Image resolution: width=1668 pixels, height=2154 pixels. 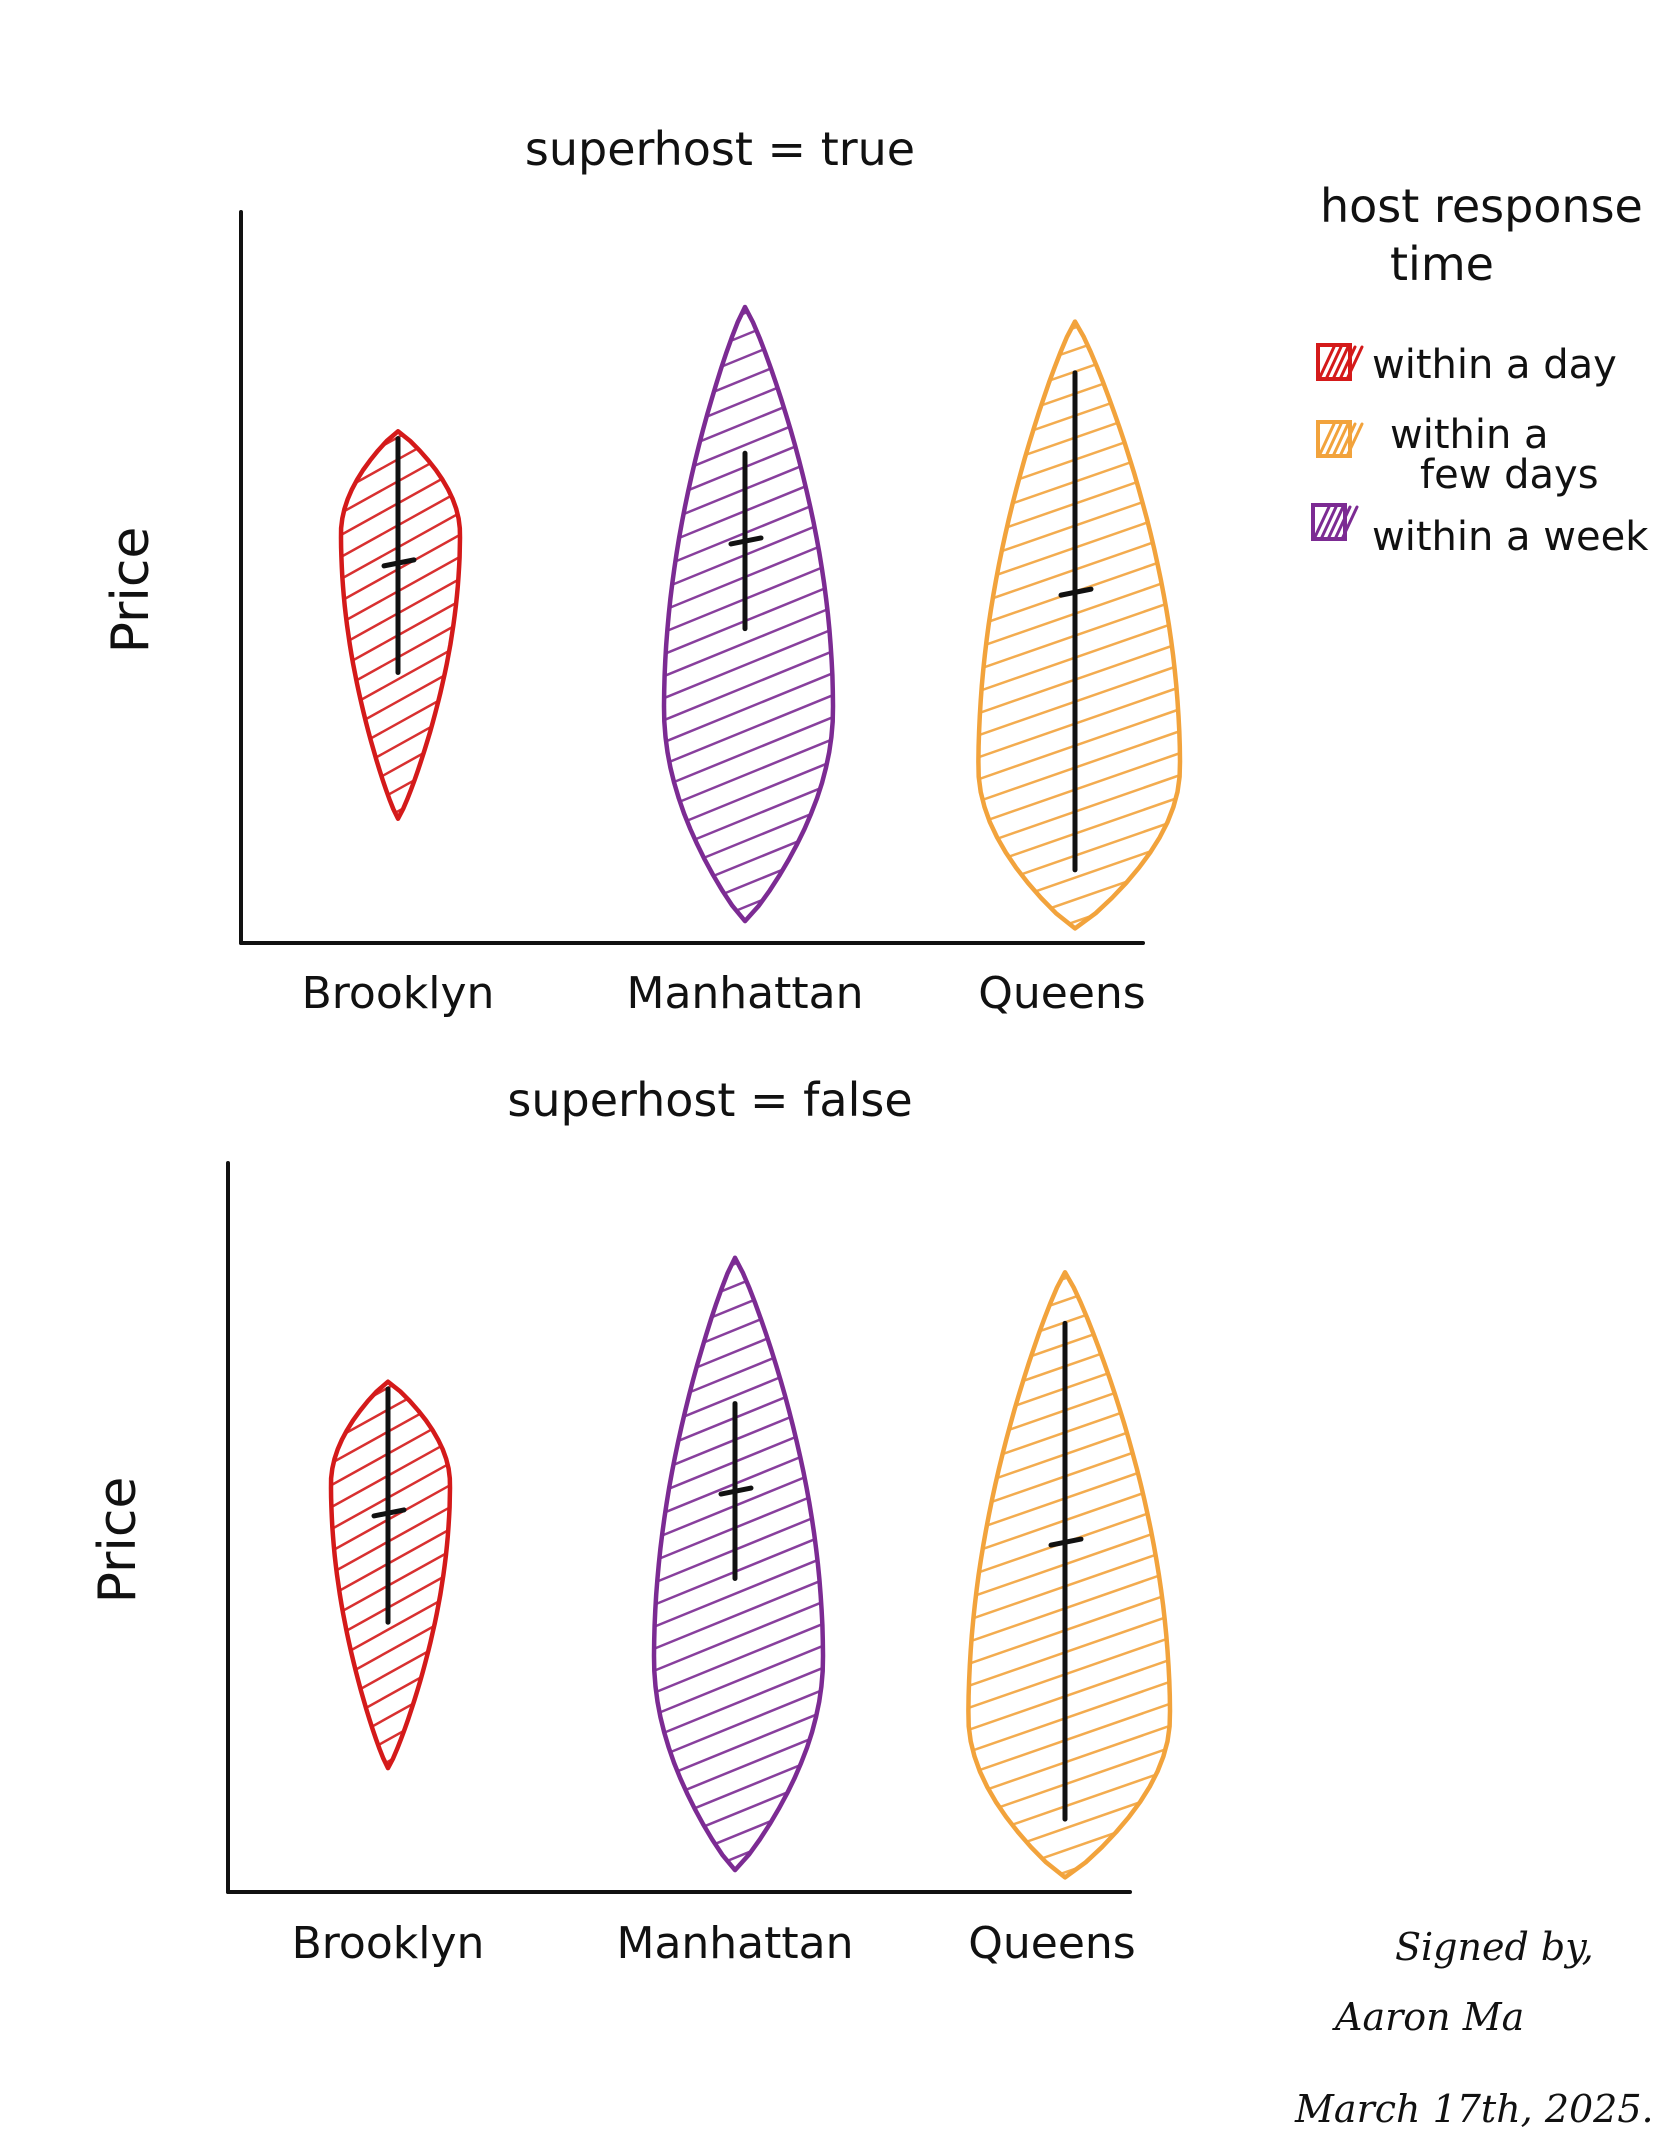 What do you see at coordinates (720, 149) in the screenshot?
I see `chart-title-top: superhost = true` at bounding box center [720, 149].